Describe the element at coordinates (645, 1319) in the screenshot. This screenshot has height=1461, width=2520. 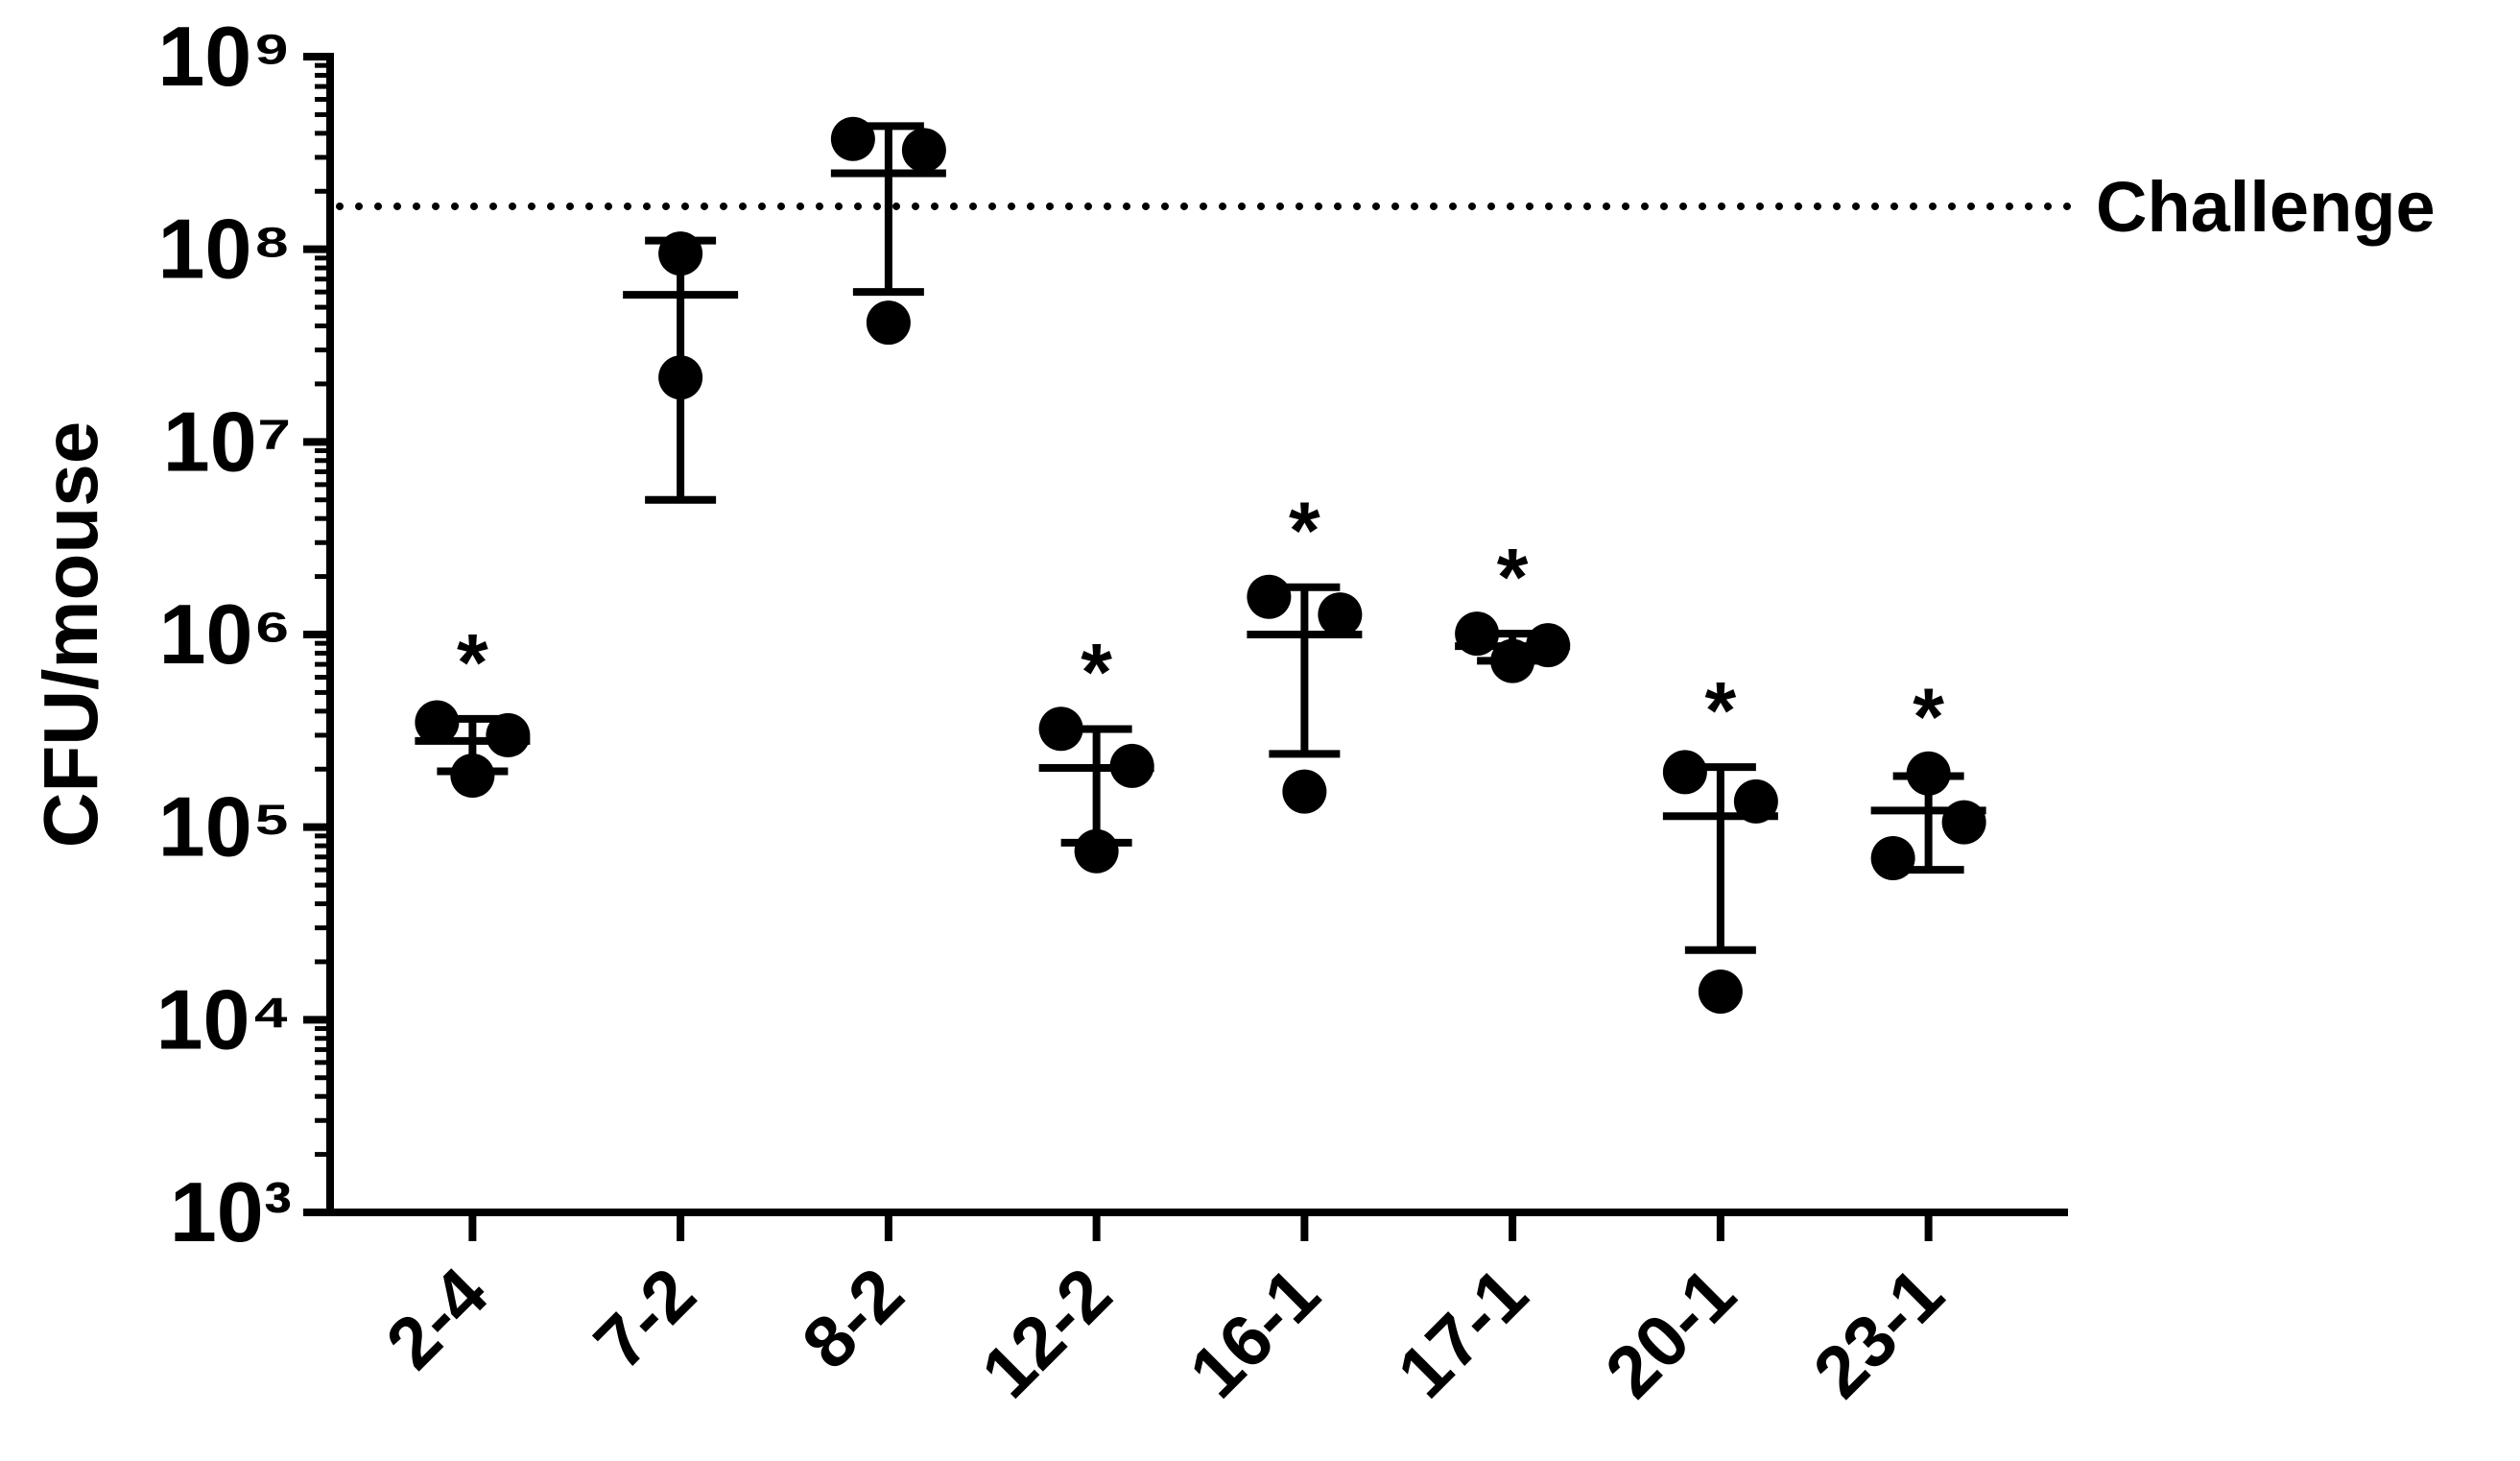
I see `x-tick-label: 7-2` at that location.